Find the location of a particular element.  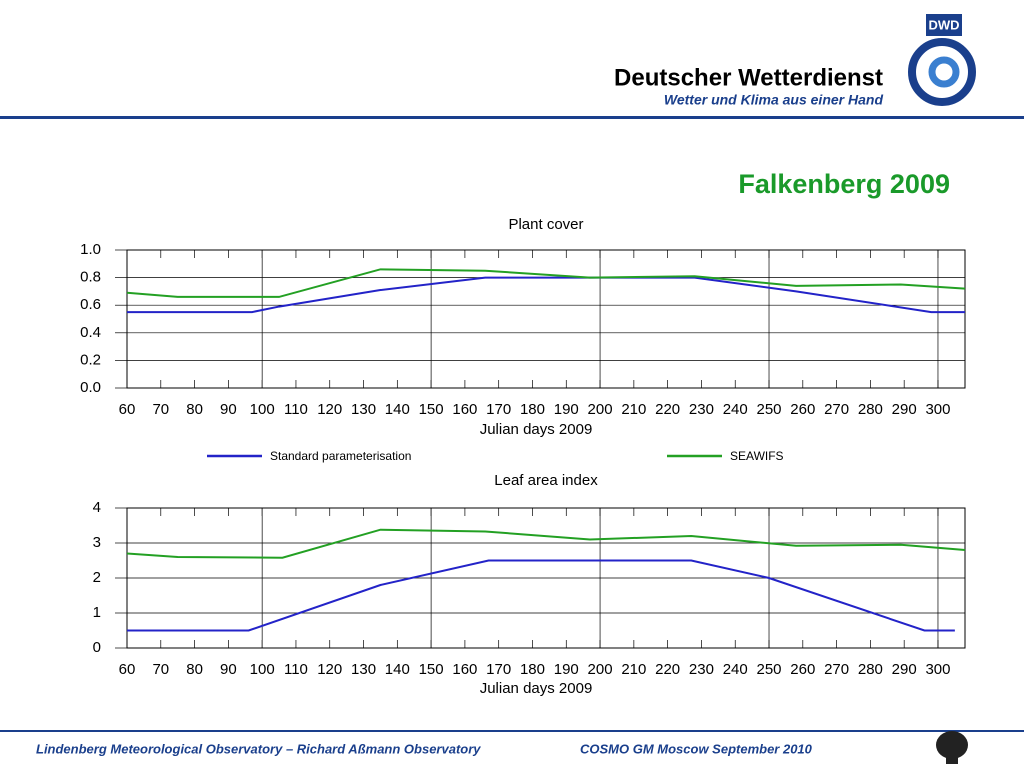

eagle is located at coordinates (952, 747).